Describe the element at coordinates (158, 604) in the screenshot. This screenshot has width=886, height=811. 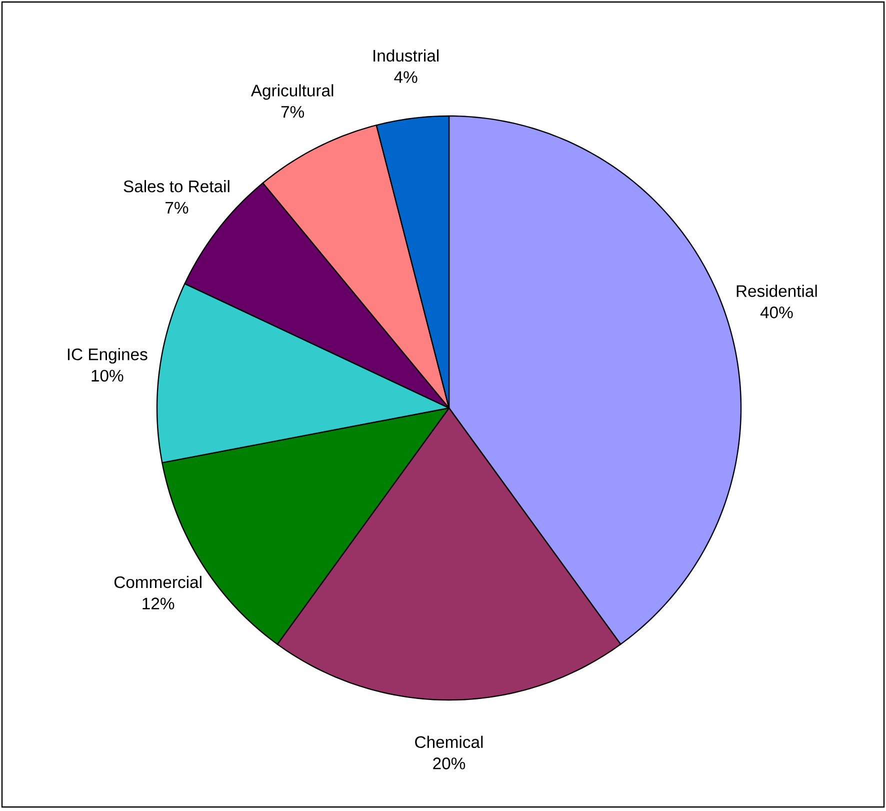
I see `data-label: 12%` at that location.